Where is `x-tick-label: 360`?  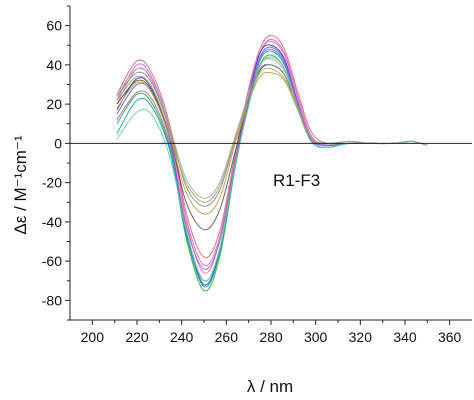 x-tick-label: 360 is located at coordinates (450, 337).